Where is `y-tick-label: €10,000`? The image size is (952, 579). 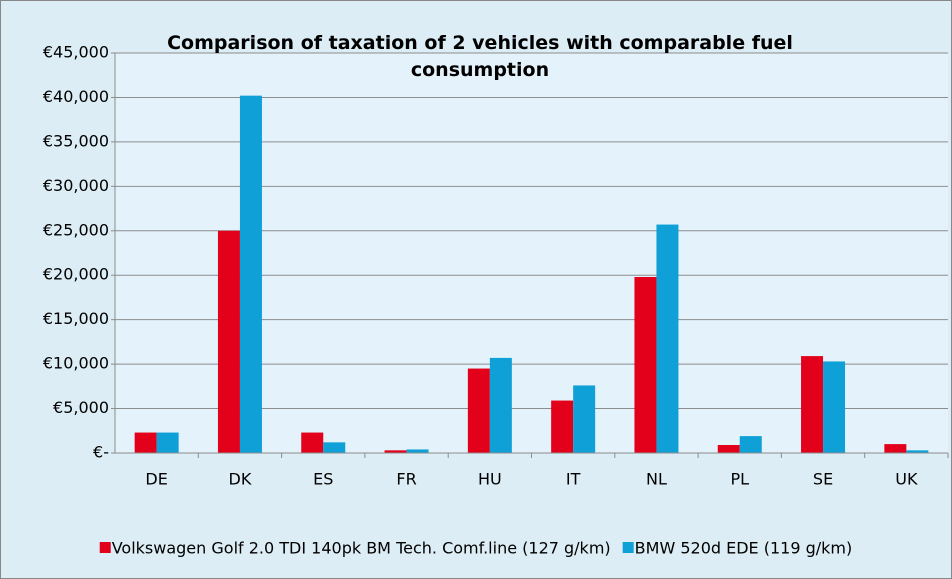 y-tick-label: €10,000 is located at coordinates (76, 363).